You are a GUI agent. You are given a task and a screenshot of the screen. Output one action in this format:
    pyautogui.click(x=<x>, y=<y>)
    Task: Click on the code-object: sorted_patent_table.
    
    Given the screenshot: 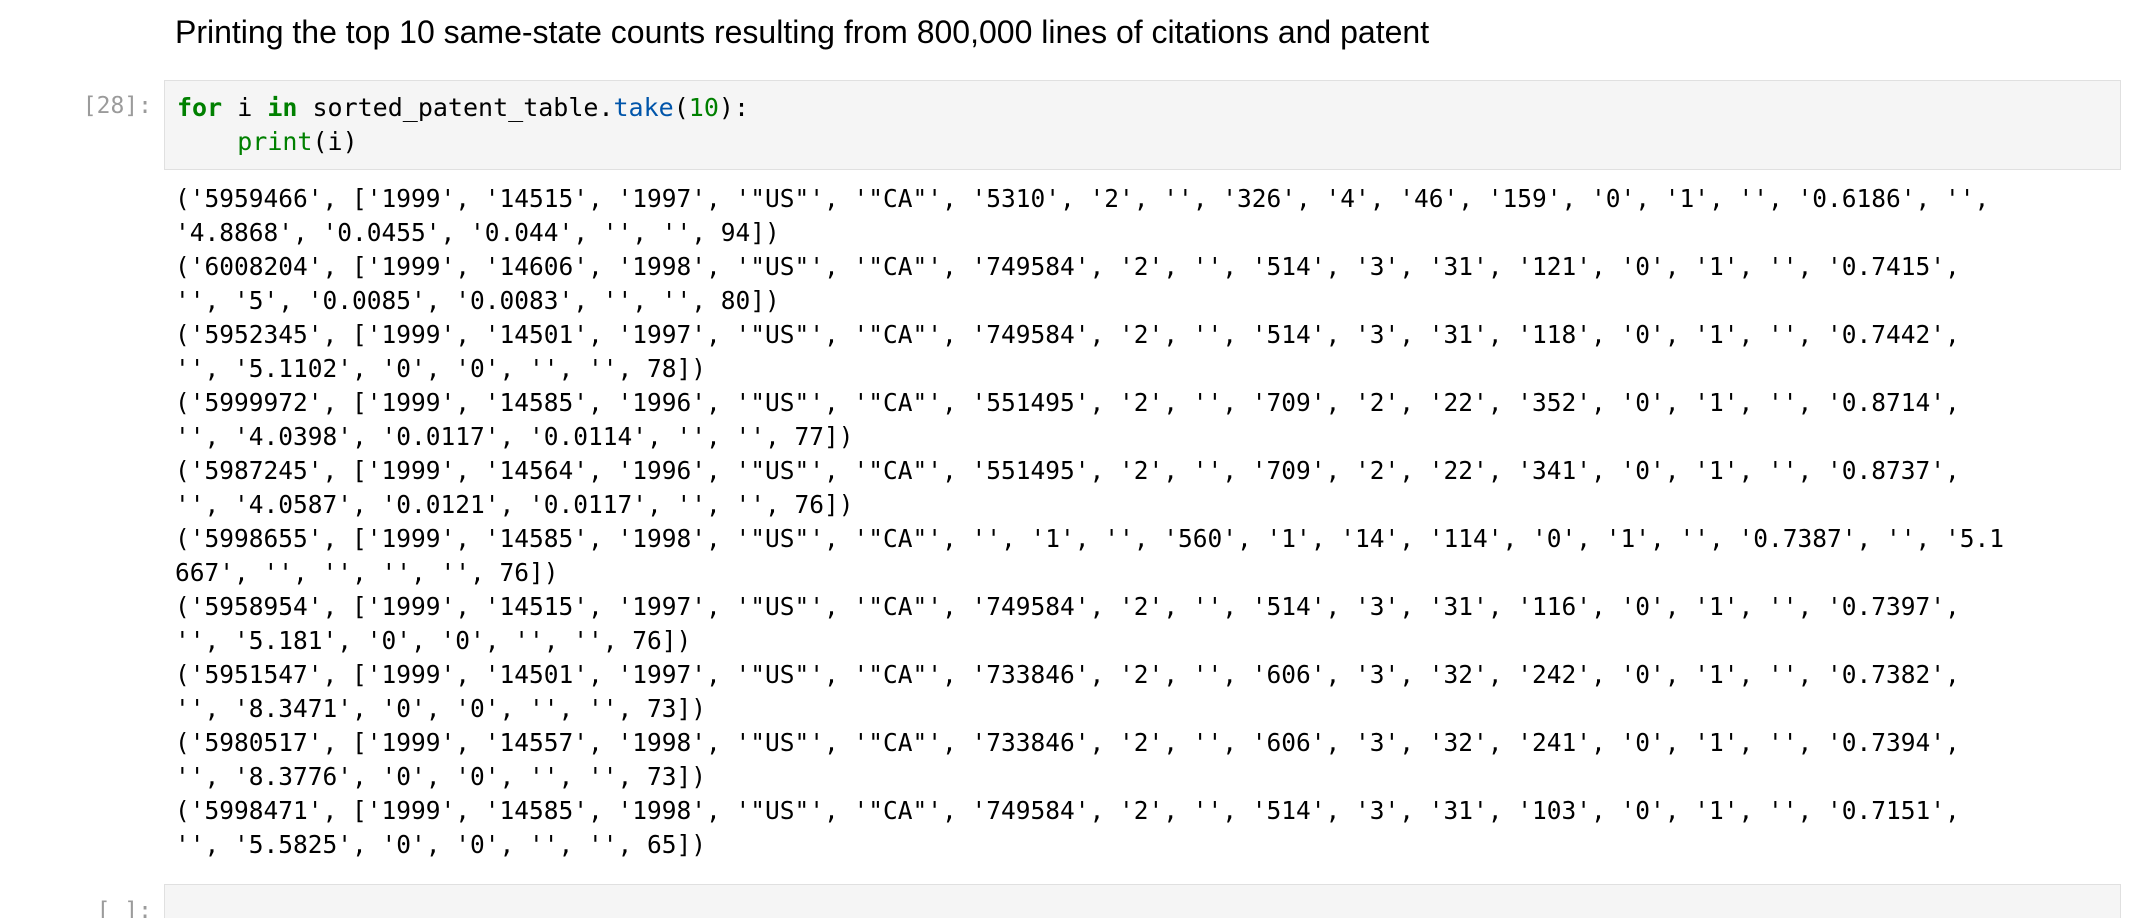 What is the action you would take?
    pyautogui.click(x=455, y=107)
    